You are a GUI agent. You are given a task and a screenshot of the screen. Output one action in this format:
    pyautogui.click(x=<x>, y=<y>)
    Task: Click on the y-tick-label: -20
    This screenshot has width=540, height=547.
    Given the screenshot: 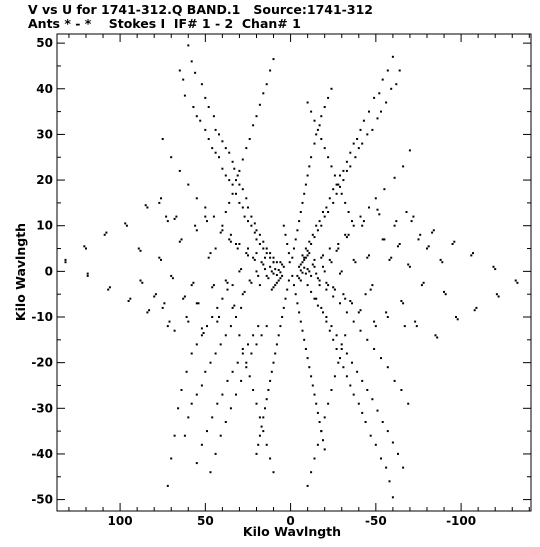 What is the action you would take?
    pyautogui.click(x=42, y=363)
    